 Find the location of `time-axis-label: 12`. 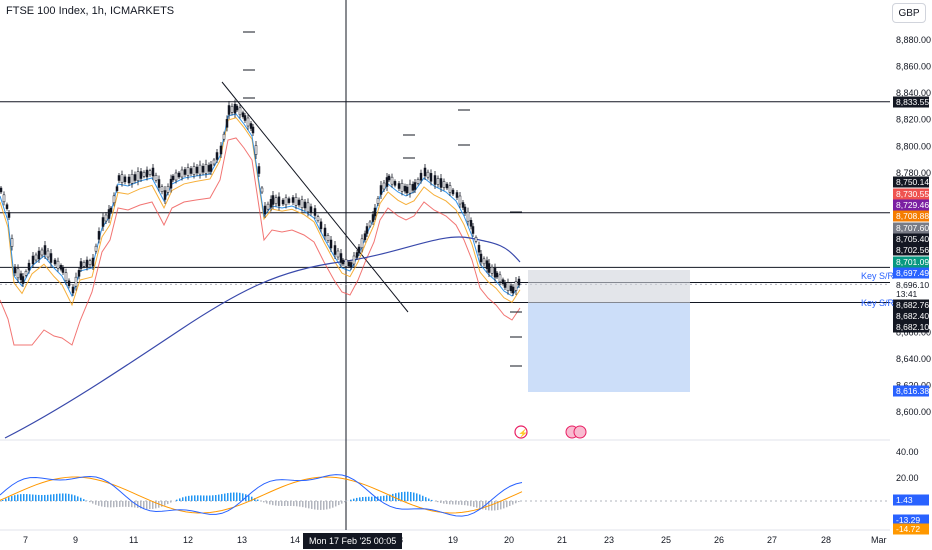

time-axis-label: 12 is located at coordinates (188, 540).